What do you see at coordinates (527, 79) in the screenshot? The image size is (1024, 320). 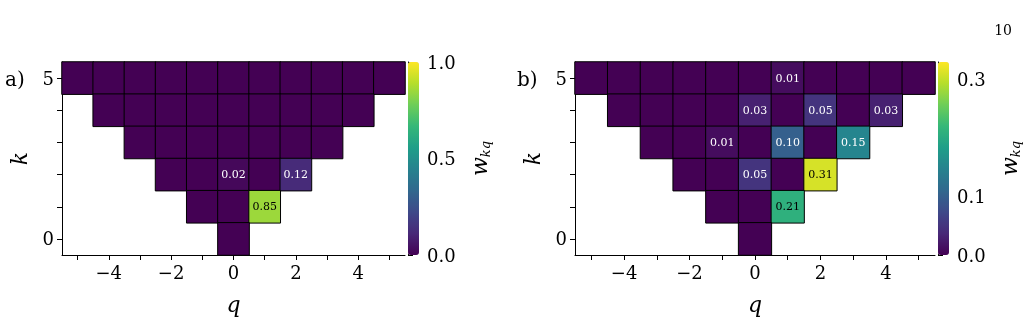 I see `chart-title: b)` at bounding box center [527, 79].